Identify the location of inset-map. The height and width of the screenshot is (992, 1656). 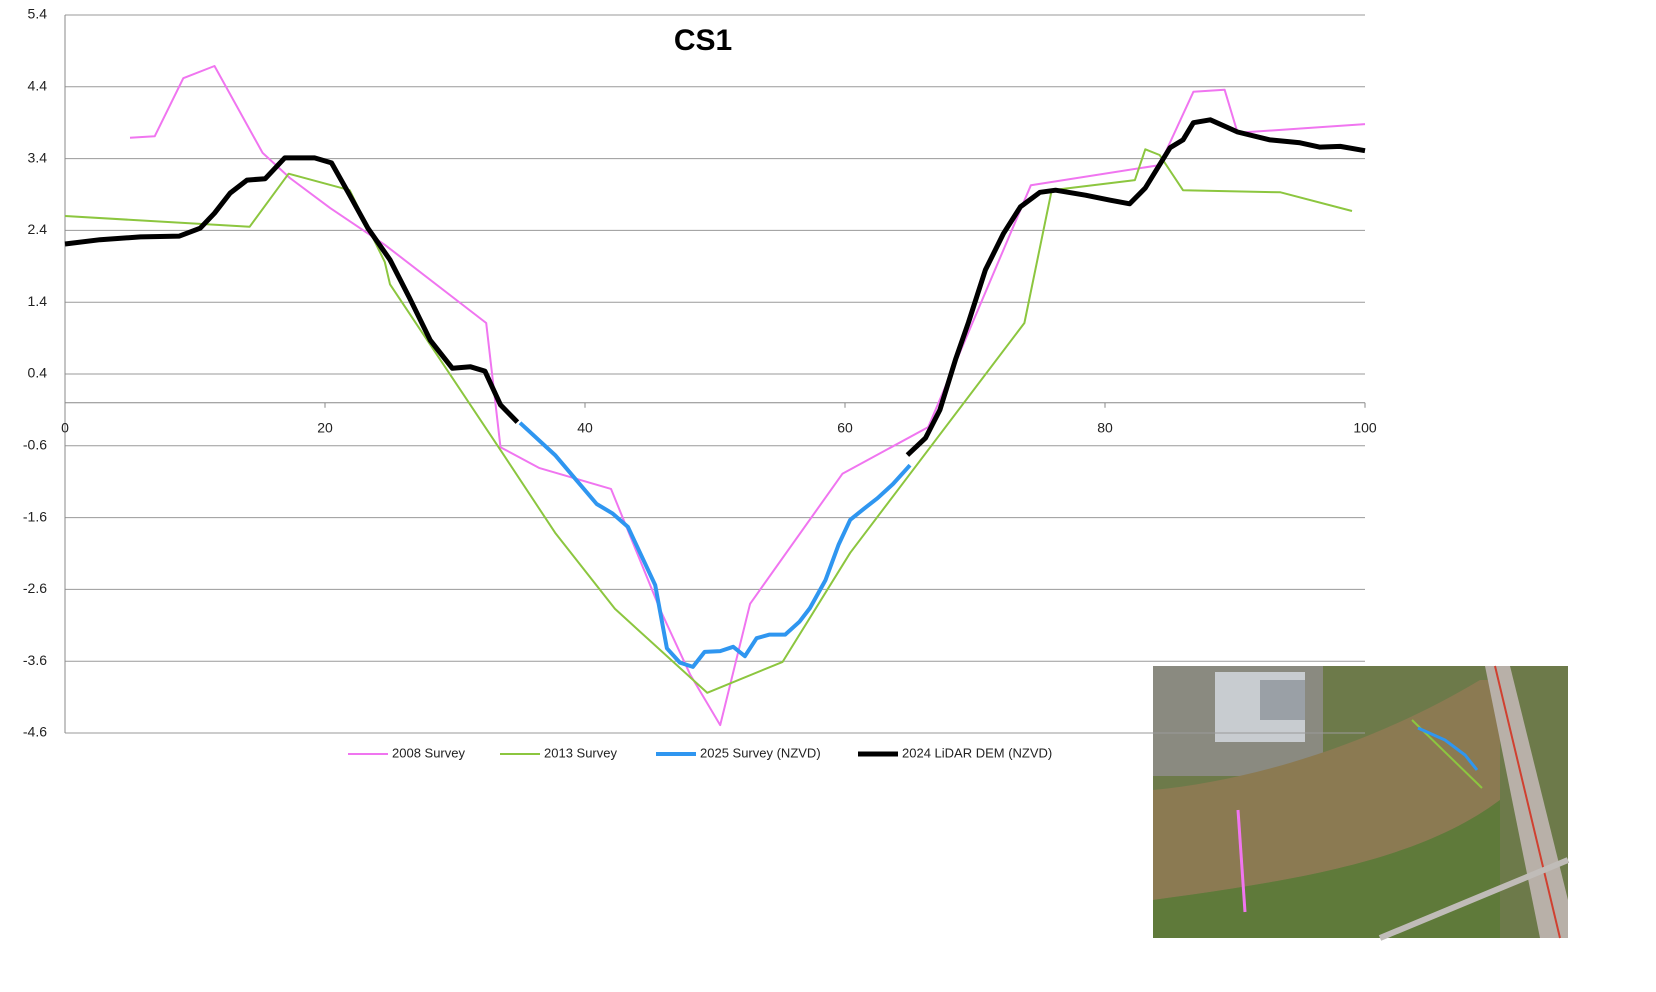
(1361, 803).